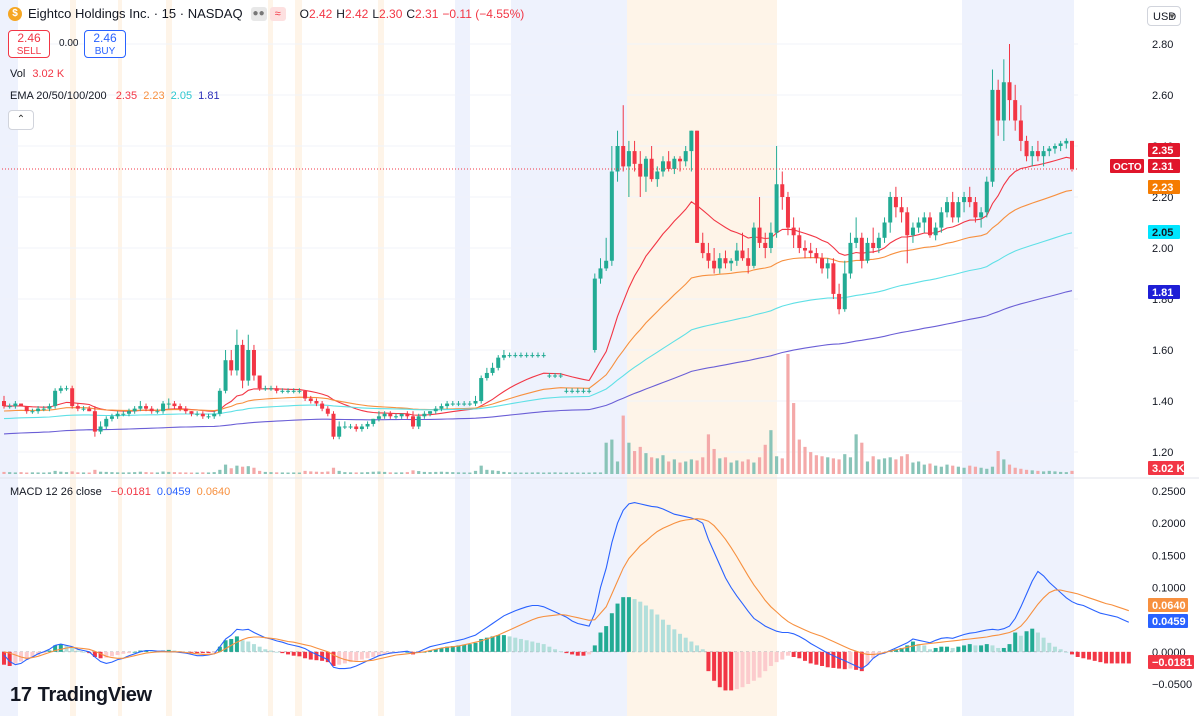 The image size is (1199, 716). I want to click on last-price-tag-bg, so click(1164, 166).